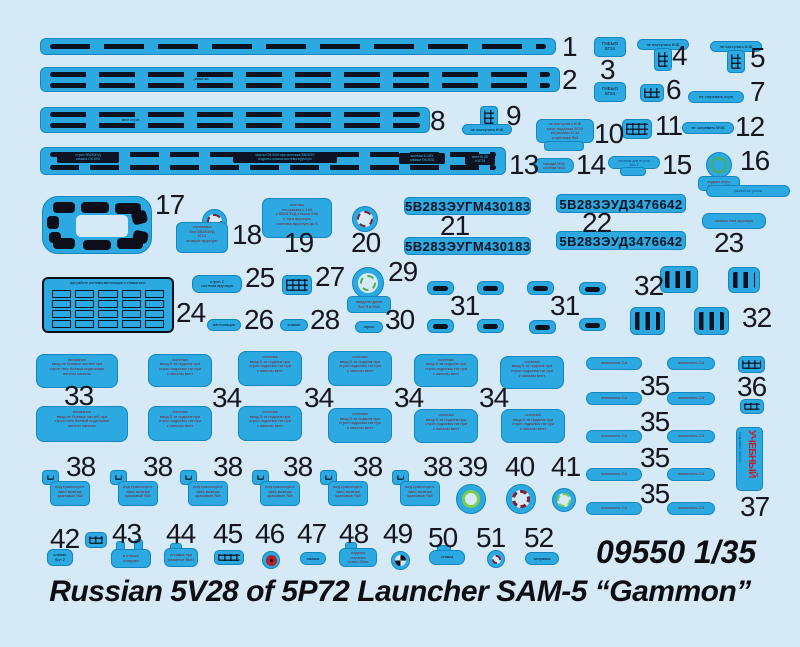 The height and width of the screenshot is (647, 800). What do you see at coordinates (539, 537) in the screenshot?
I see `part-label: 52` at bounding box center [539, 537].